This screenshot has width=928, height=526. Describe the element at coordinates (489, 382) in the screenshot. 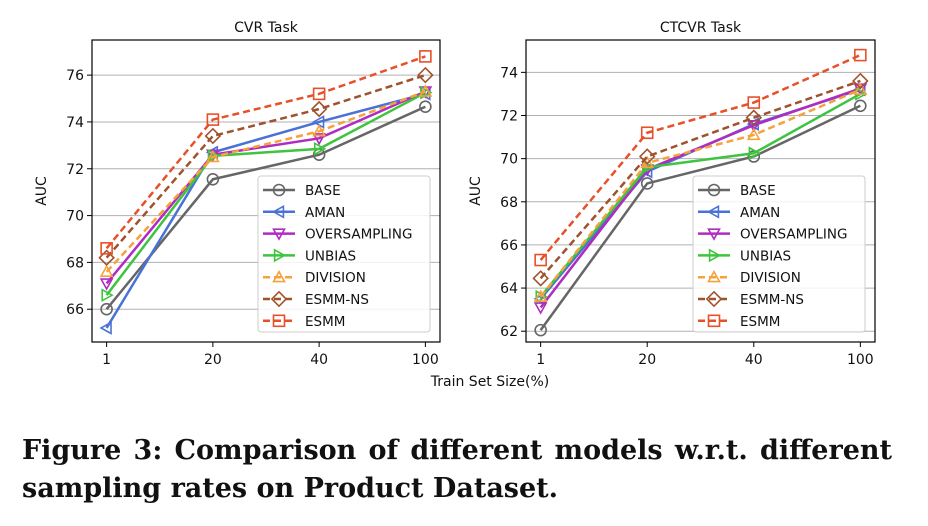

I see `x-axis-label: Train Set Size(%)` at that location.